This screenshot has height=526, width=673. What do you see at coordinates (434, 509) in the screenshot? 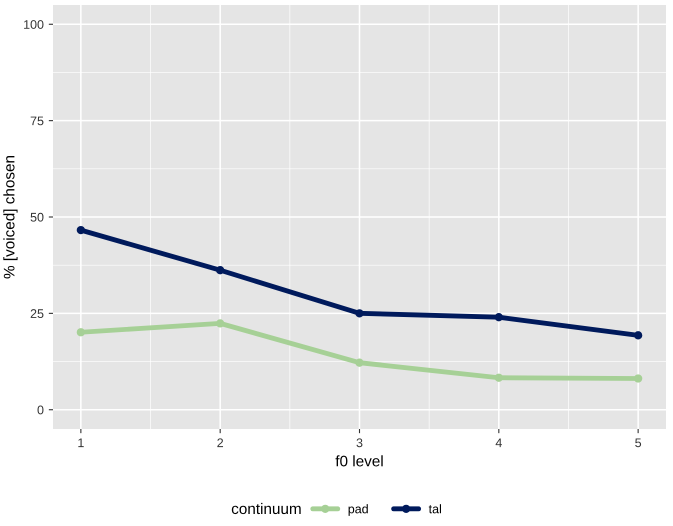
I see `legend-label: tal` at bounding box center [434, 509].